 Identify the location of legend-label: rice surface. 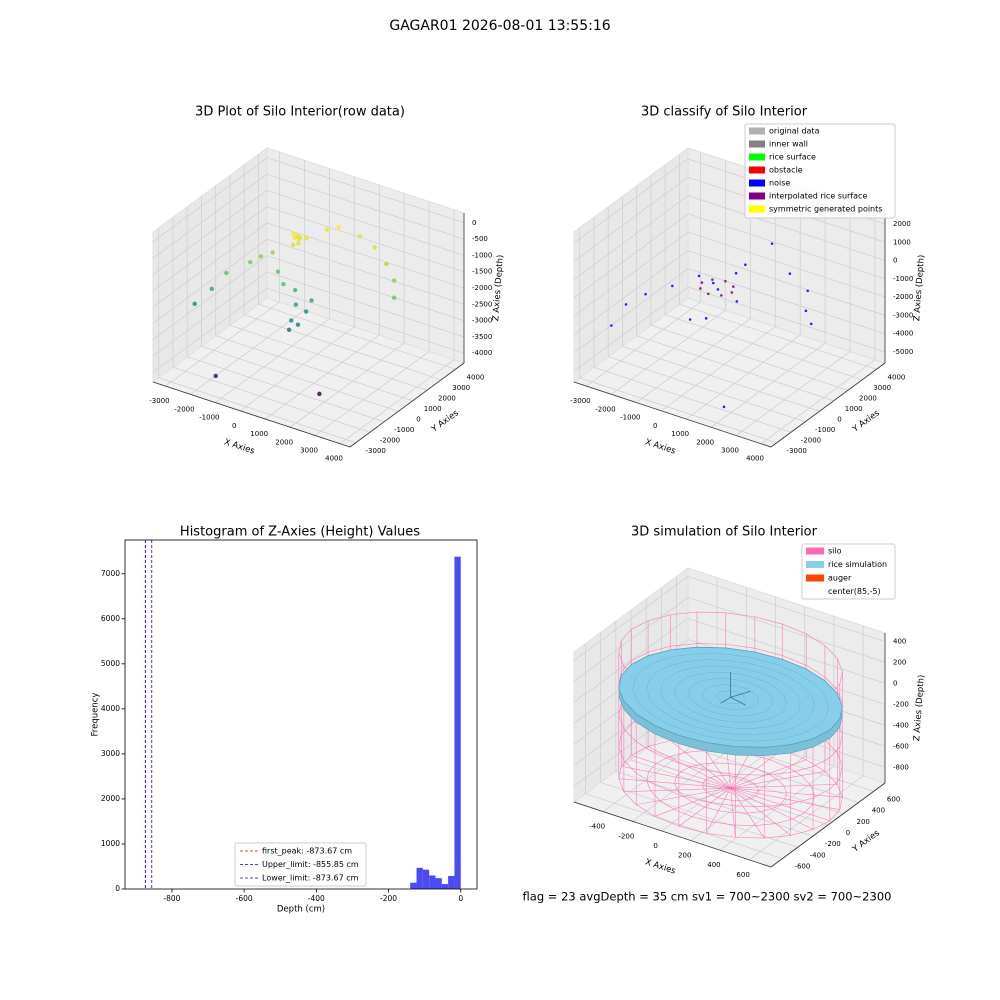
(792, 157).